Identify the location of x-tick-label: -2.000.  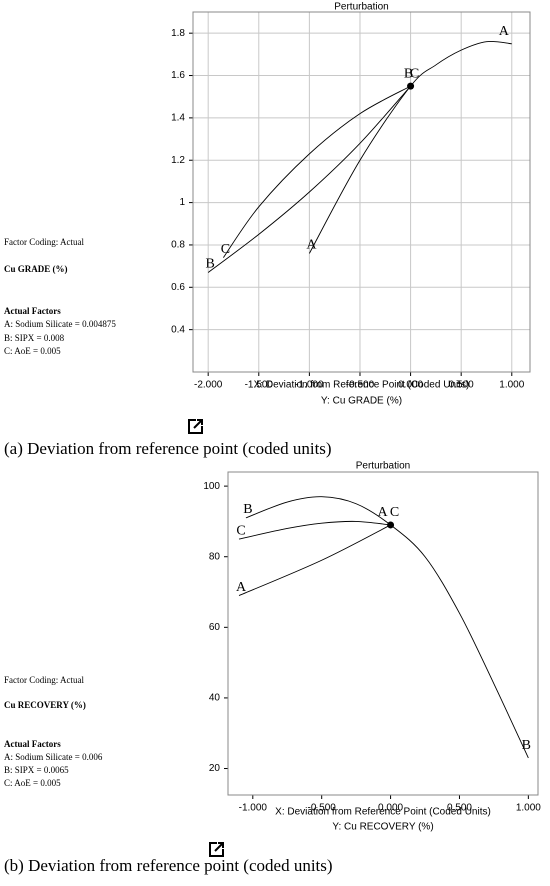
(208, 385).